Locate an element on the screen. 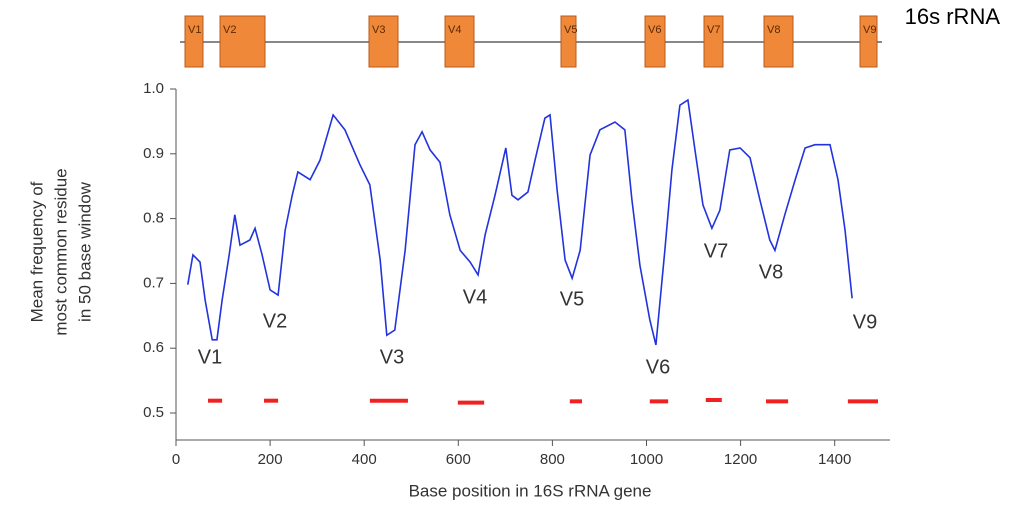 The image size is (1024, 516). y-tick-label: 0.8 is located at coordinates (153, 218).